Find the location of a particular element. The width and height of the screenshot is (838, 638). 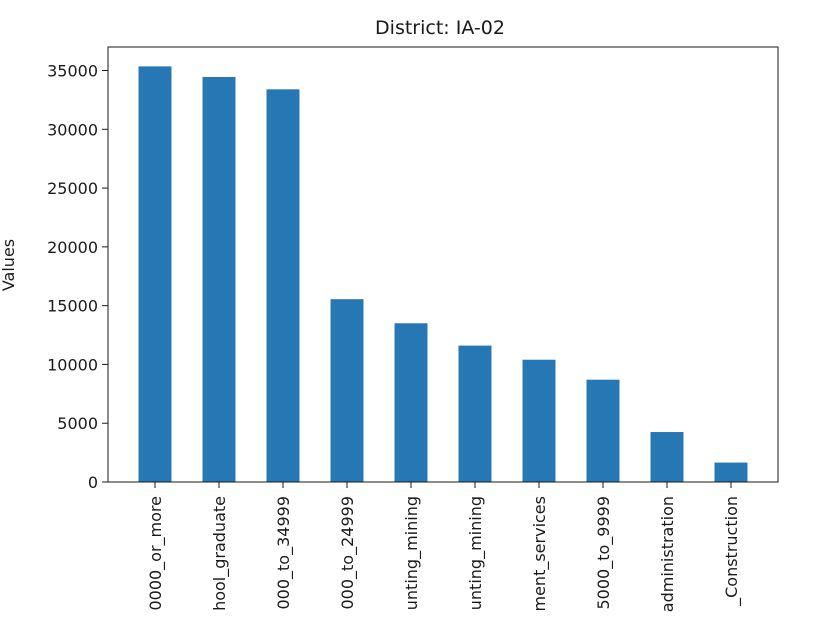

y-tick-label: 35000 is located at coordinates (72, 71).